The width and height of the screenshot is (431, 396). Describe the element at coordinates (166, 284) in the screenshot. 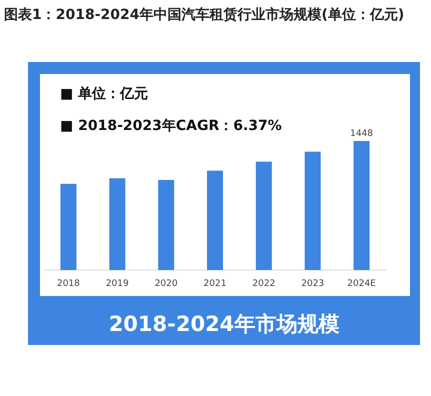

I see `x-tick-label: 2020` at that location.